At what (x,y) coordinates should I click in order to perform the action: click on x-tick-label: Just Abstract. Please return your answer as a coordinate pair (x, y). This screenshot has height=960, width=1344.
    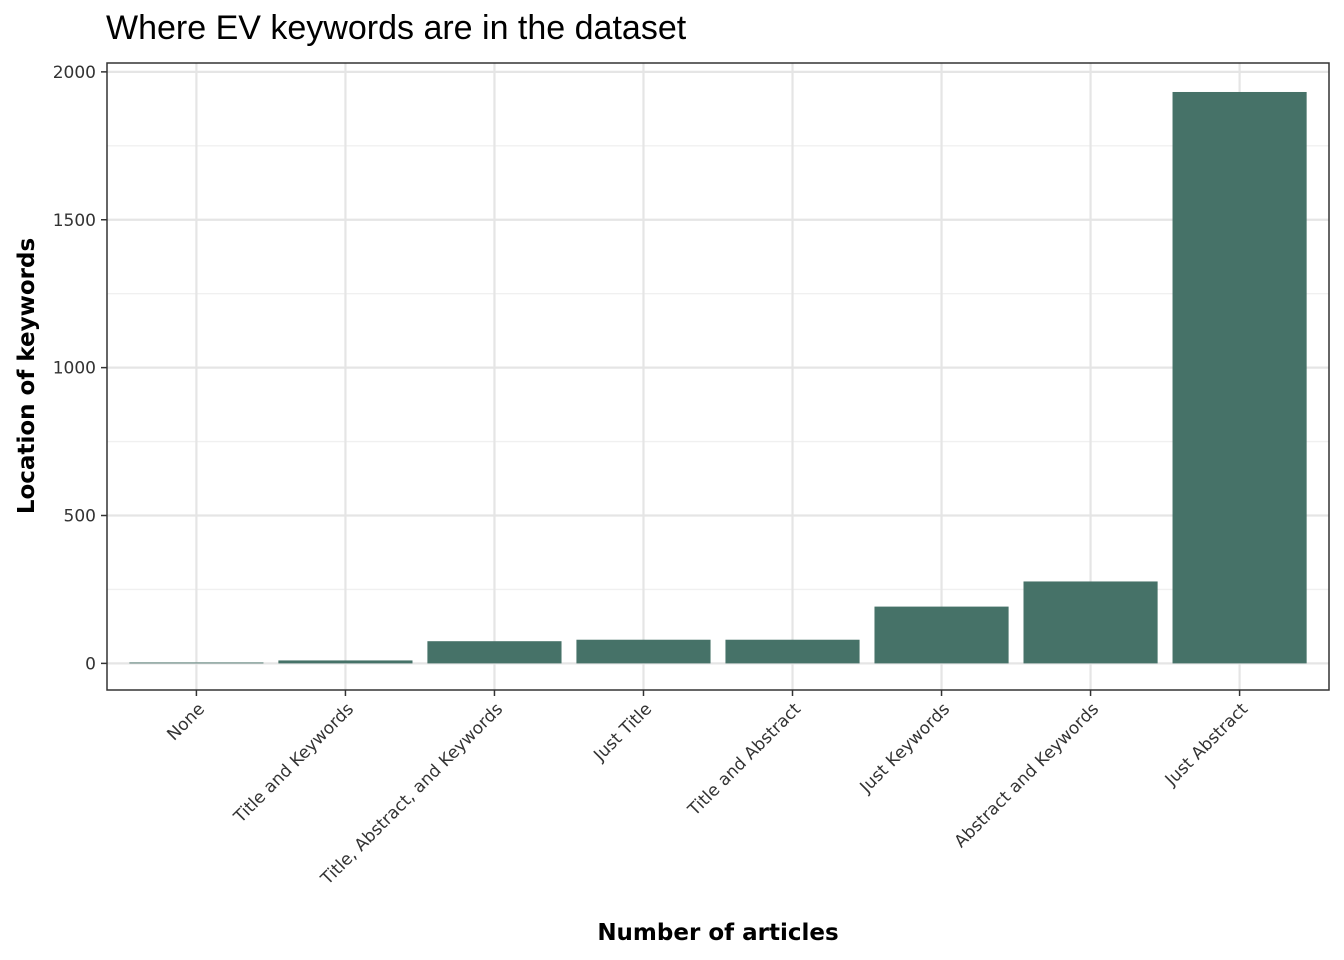
    Looking at the image, I should click on (1207, 745).